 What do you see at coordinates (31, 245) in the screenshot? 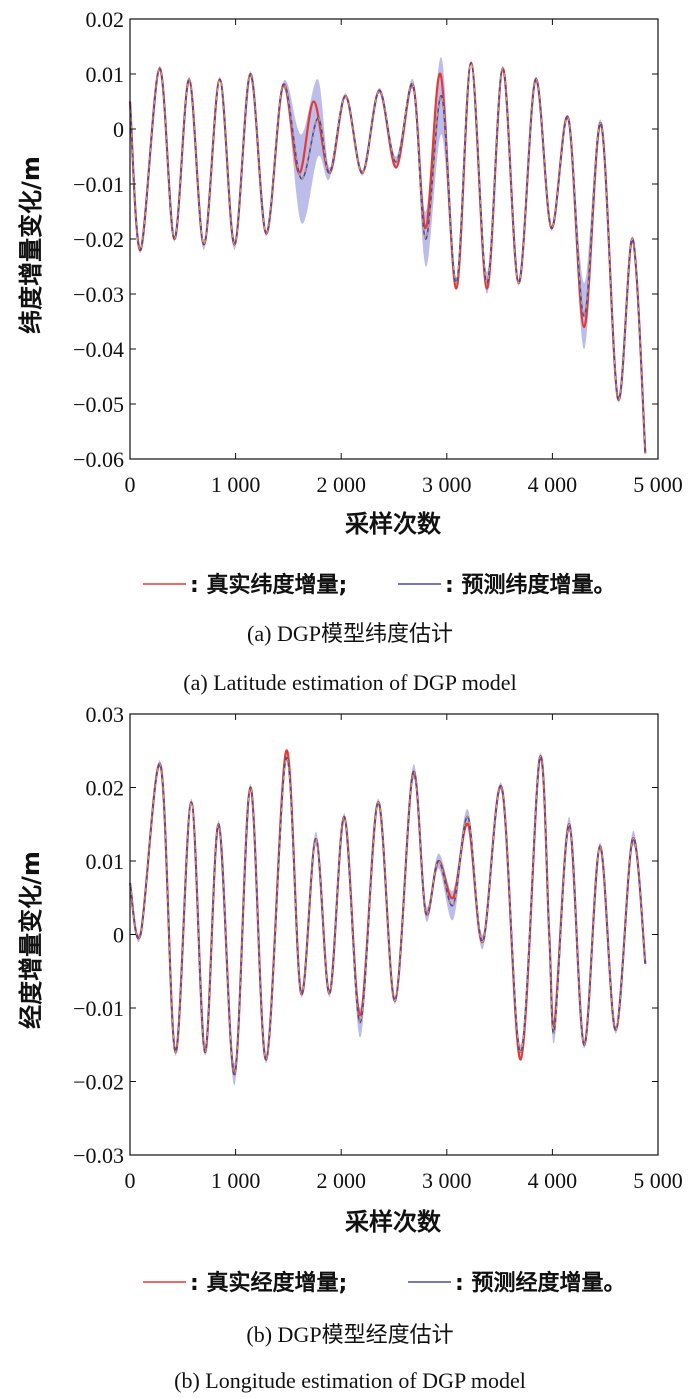
I see `latitude-y-axis-label: 纬度增量变化/m` at bounding box center [31, 245].